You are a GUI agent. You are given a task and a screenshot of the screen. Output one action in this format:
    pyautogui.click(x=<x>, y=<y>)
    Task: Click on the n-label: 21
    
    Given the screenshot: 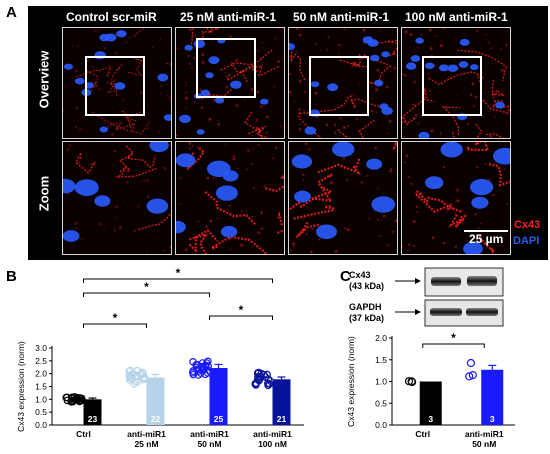 What is the action you would take?
    pyautogui.click(x=282, y=419)
    